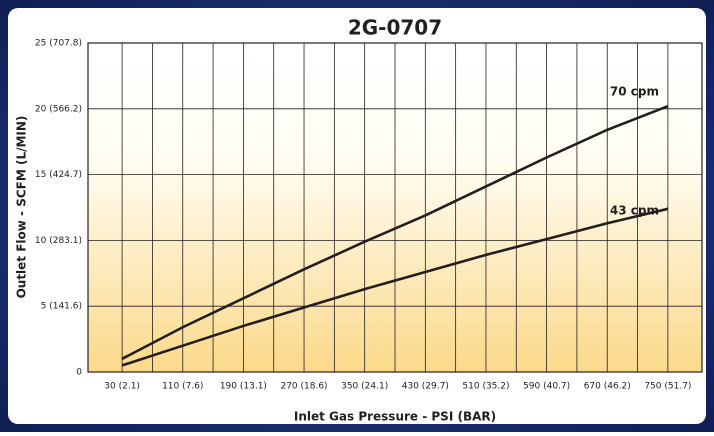 This screenshot has height=436, width=714. What do you see at coordinates (61, 307) in the screenshot?
I see `y-tick-label: 5 (141.6)` at bounding box center [61, 307].